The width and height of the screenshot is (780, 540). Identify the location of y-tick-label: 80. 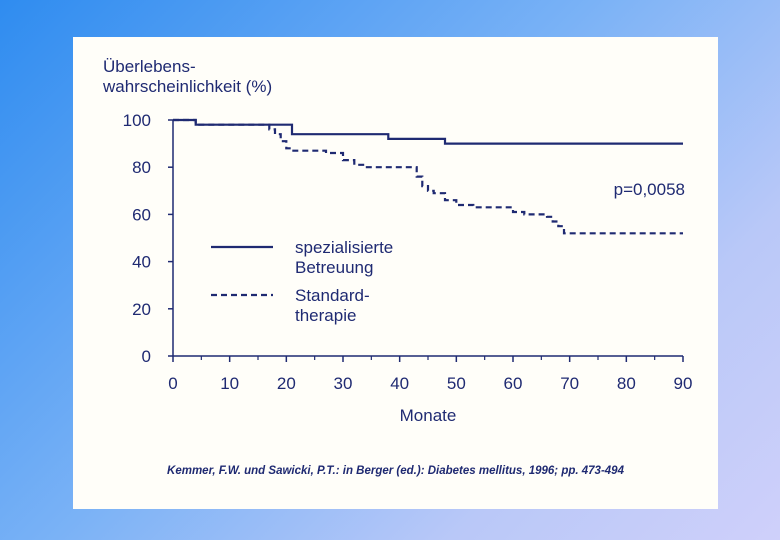
(141, 167).